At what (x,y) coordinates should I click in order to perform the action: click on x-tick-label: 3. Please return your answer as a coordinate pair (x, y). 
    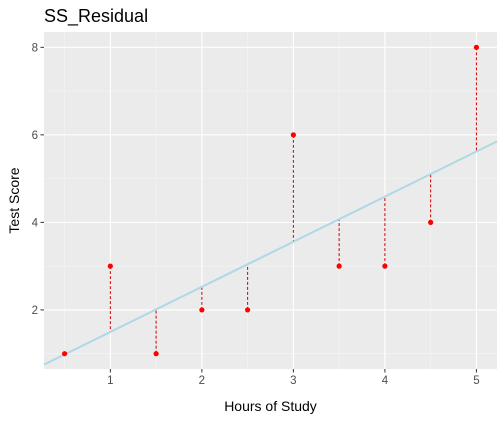
    Looking at the image, I should click on (293, 381).